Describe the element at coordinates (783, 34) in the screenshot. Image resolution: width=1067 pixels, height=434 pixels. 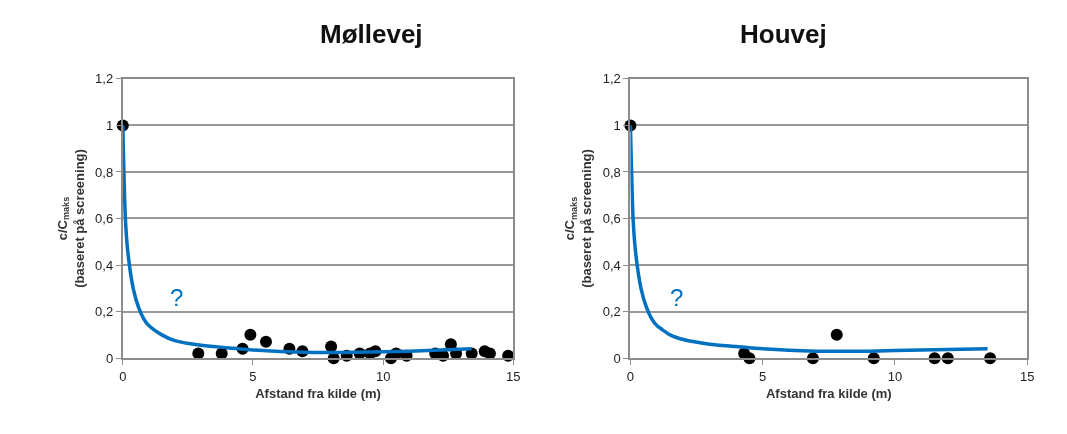
I see `chart-title: Houvej` at that location.